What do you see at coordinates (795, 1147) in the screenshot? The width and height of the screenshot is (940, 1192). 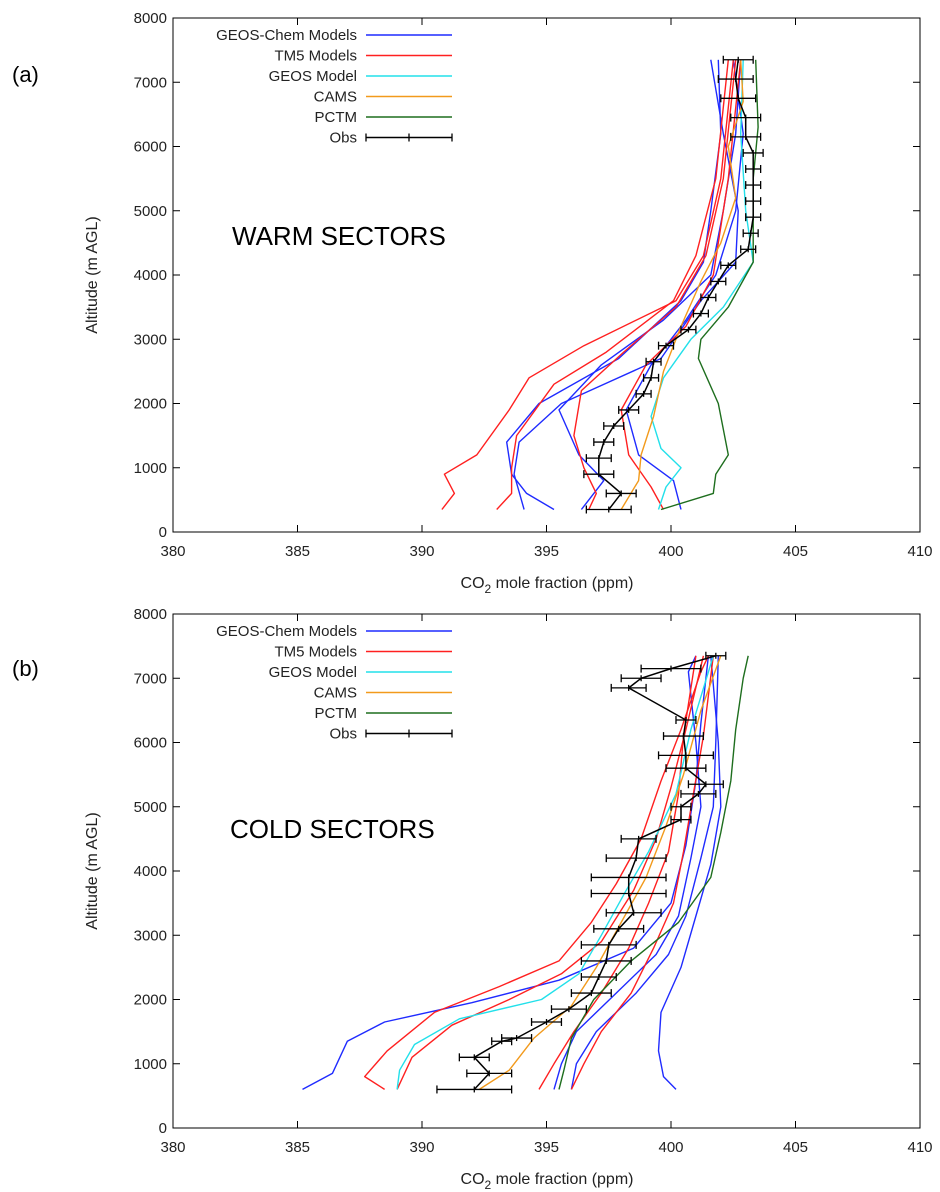 I see `x-tick-label: 405` at bounding box center [795, 1147].